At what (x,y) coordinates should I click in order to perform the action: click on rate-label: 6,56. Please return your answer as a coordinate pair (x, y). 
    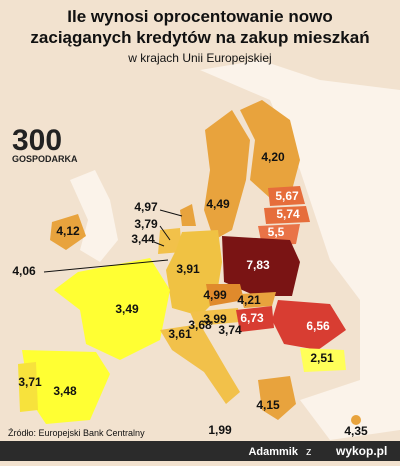
    Looking at the image, I should click on (318, 326).